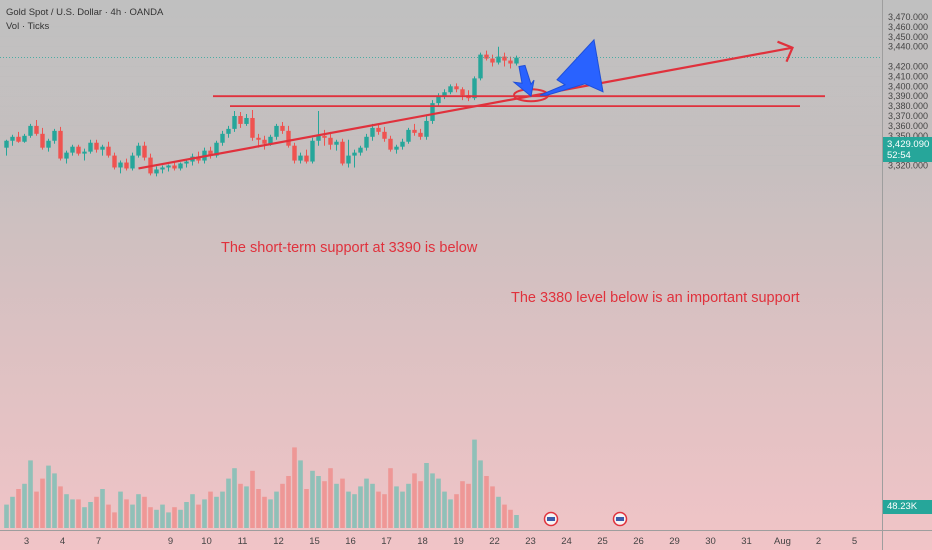 This screenshot has height=550, width=932. Describe the element at coordinates (908, 166) in the screenshot. I see `price-axis-label: 3,320.000` at that location.